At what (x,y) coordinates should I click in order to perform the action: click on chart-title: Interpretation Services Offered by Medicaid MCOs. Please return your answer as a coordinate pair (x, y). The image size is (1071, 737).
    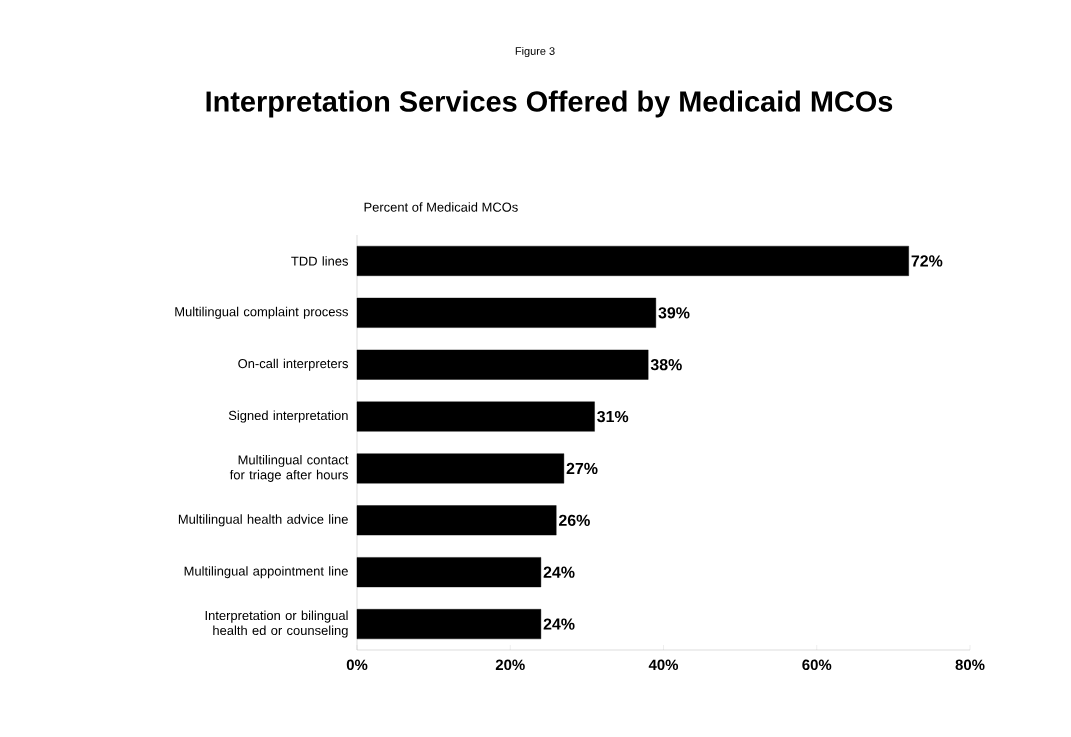
    Looking at the image, I should click on (549, 104).